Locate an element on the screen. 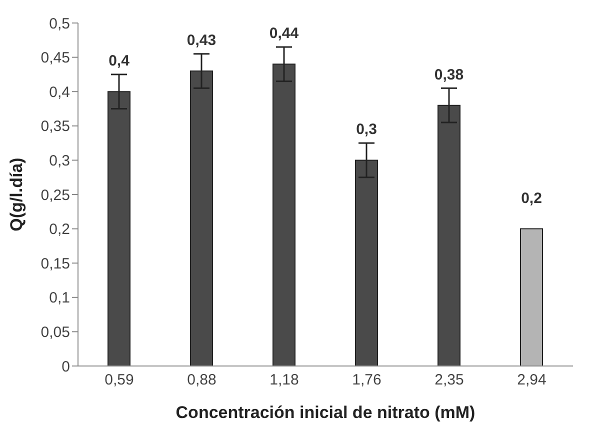 The height and width of the screenshot is (434, 591). y-tick-label: 0,4 is located at coordinates (59, 92).